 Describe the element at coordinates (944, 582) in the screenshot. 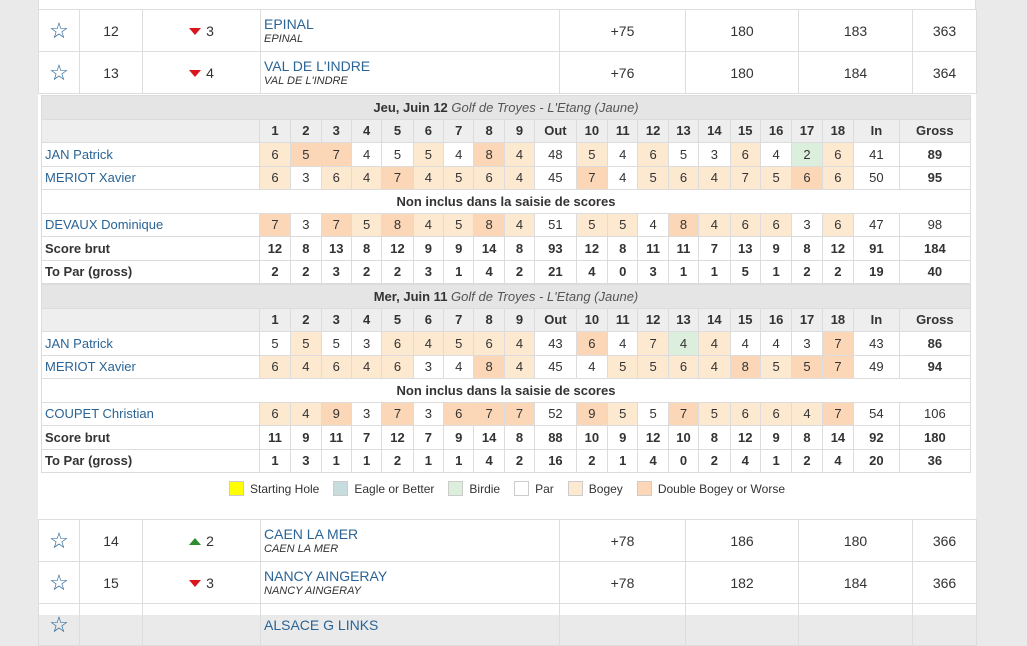

I see `total-score: 366` at that location.